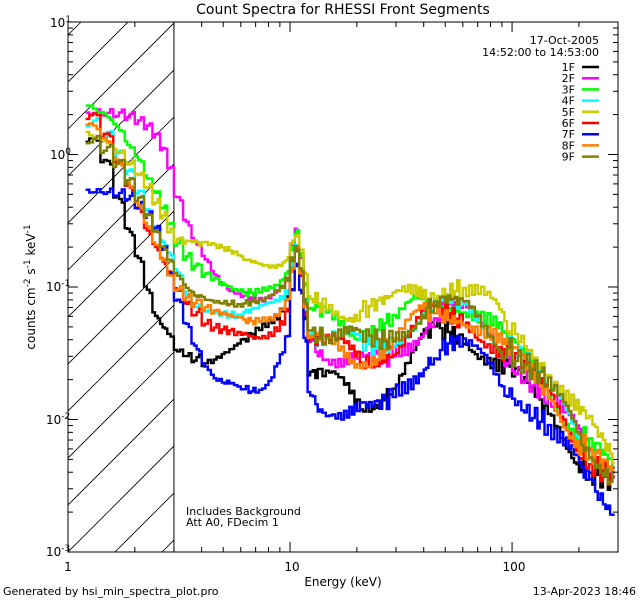 The height and width of the screenshot is (600, 640). What do you see at coordinates (568, 157) in the screenshot?
I see `legend-label-9f: 9F` at bounding box center [568, 157].